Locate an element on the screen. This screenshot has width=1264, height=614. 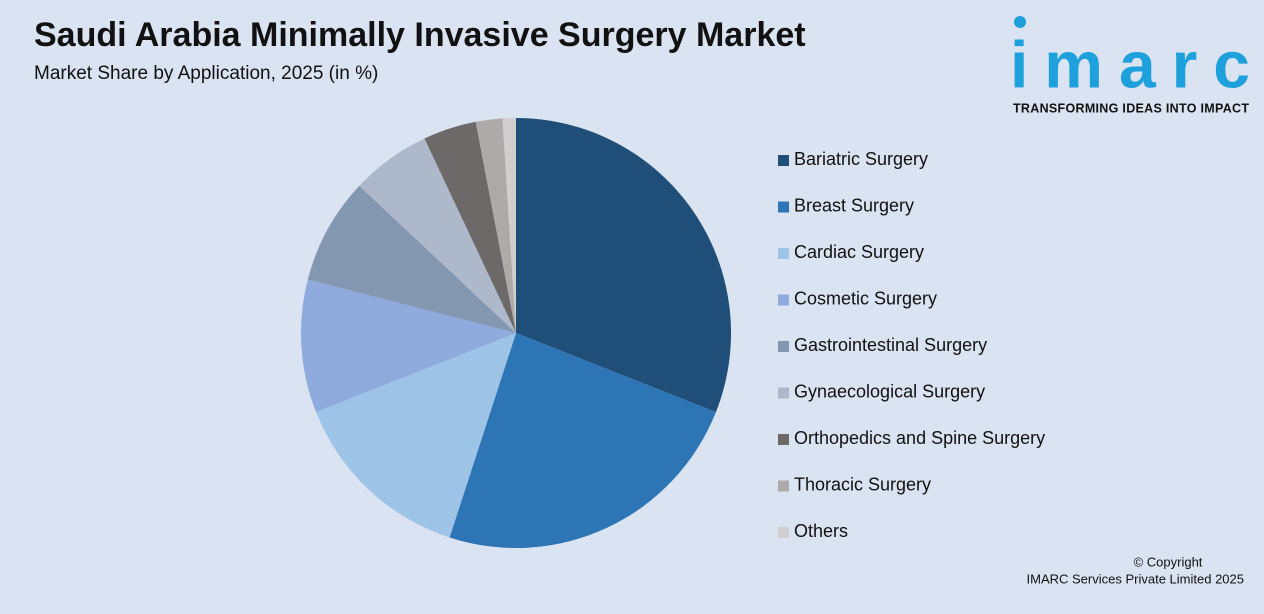
chart-subtitle: Market Share by Application, 2025 (in %) is located at coordinates (206, 73).